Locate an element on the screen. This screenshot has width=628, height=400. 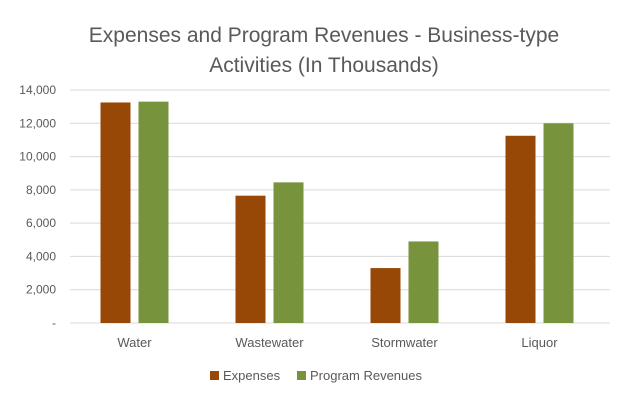
y-tick-label: 12,000 is located at coordinates (37, 123).